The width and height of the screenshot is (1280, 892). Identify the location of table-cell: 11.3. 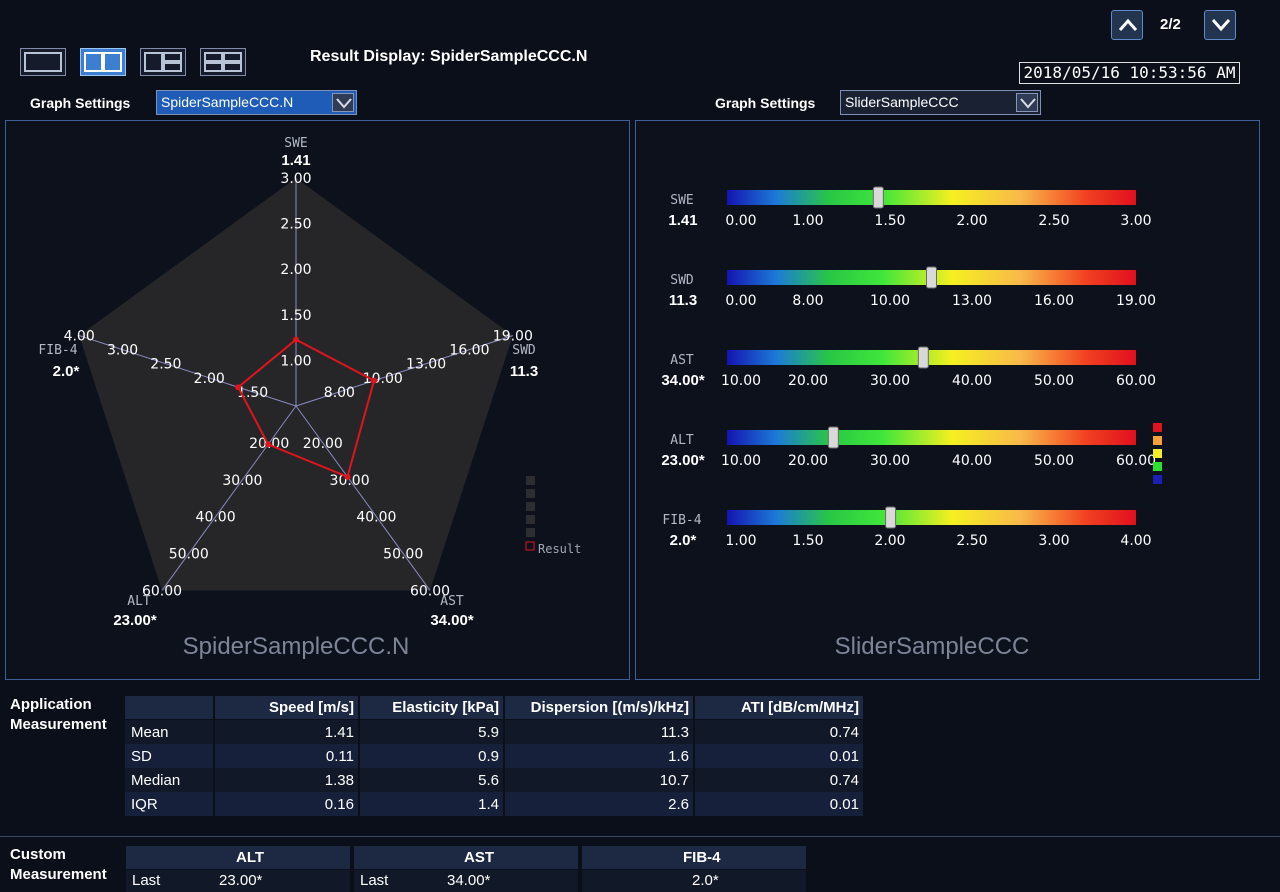
(600, 732).